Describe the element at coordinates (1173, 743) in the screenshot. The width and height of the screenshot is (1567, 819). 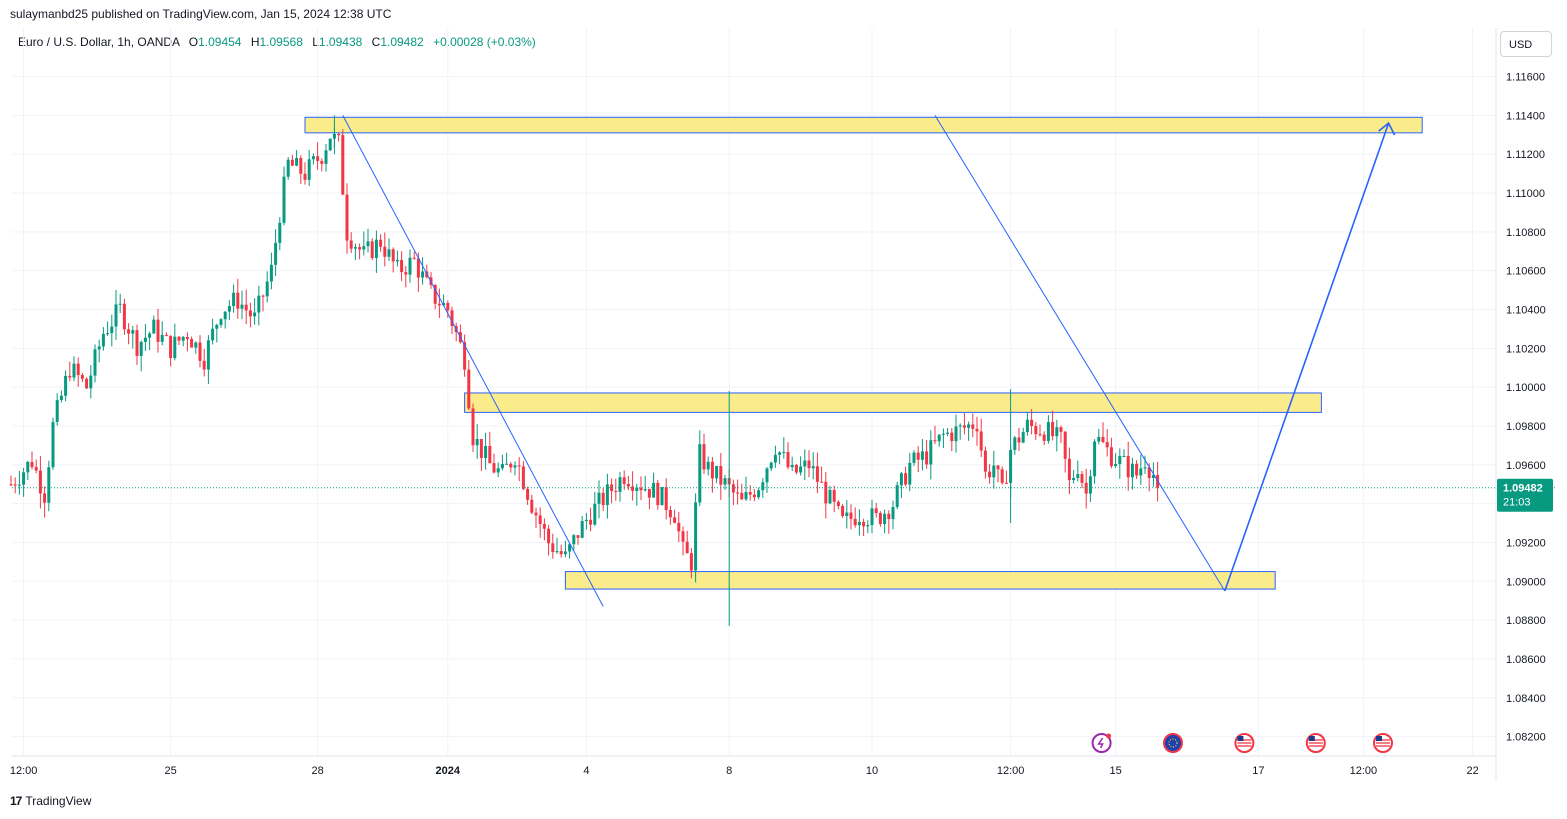
I see `eu-stars` at that location.